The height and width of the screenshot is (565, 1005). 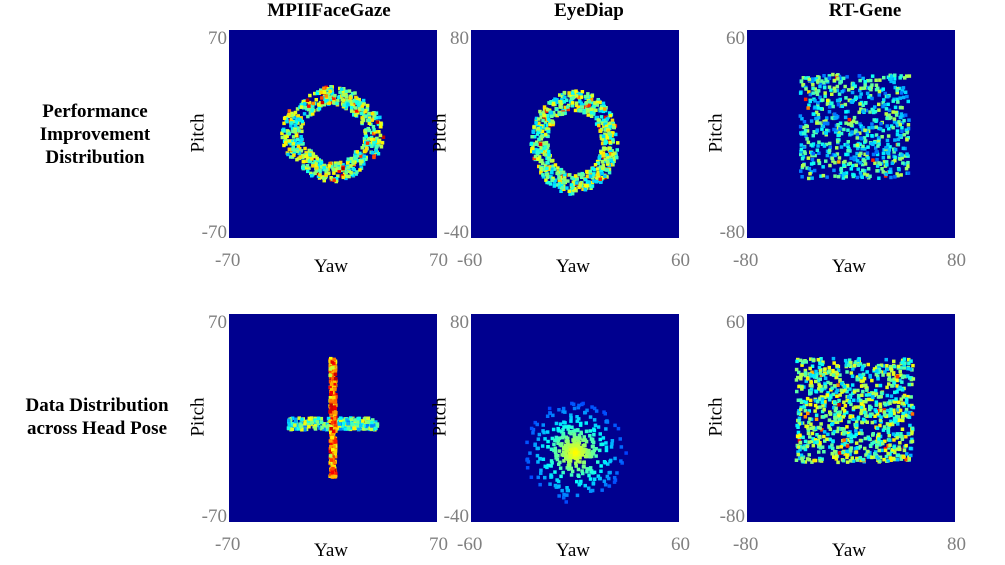 I want to click on heatmap-improvement-rtgene, so click(x=851, y=134).